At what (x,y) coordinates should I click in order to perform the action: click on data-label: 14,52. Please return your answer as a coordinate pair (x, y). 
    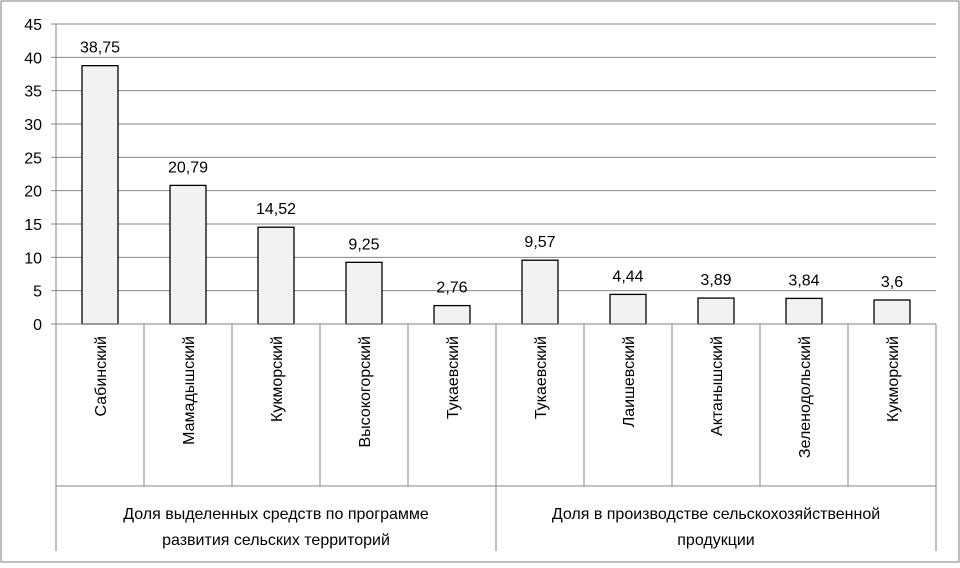
    Looking at the image, I should click on (276, 209).